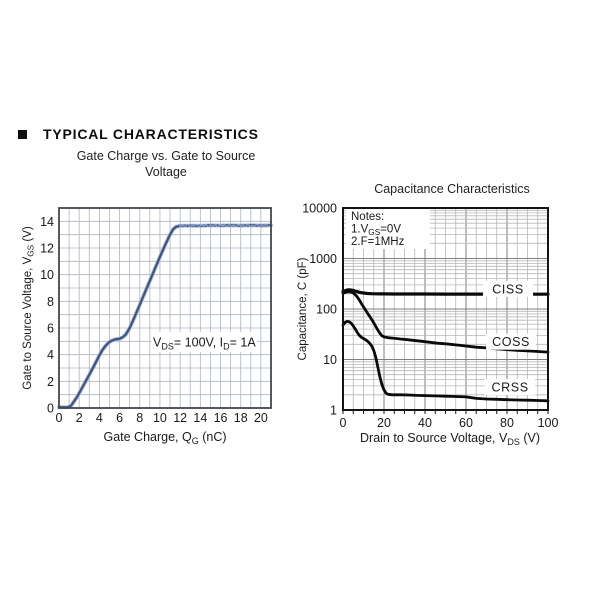 This screenshot has width=600, height=600. I want to click on vds-id-annotation: VDS= 100V, ID= 1A, so click(204, 344).